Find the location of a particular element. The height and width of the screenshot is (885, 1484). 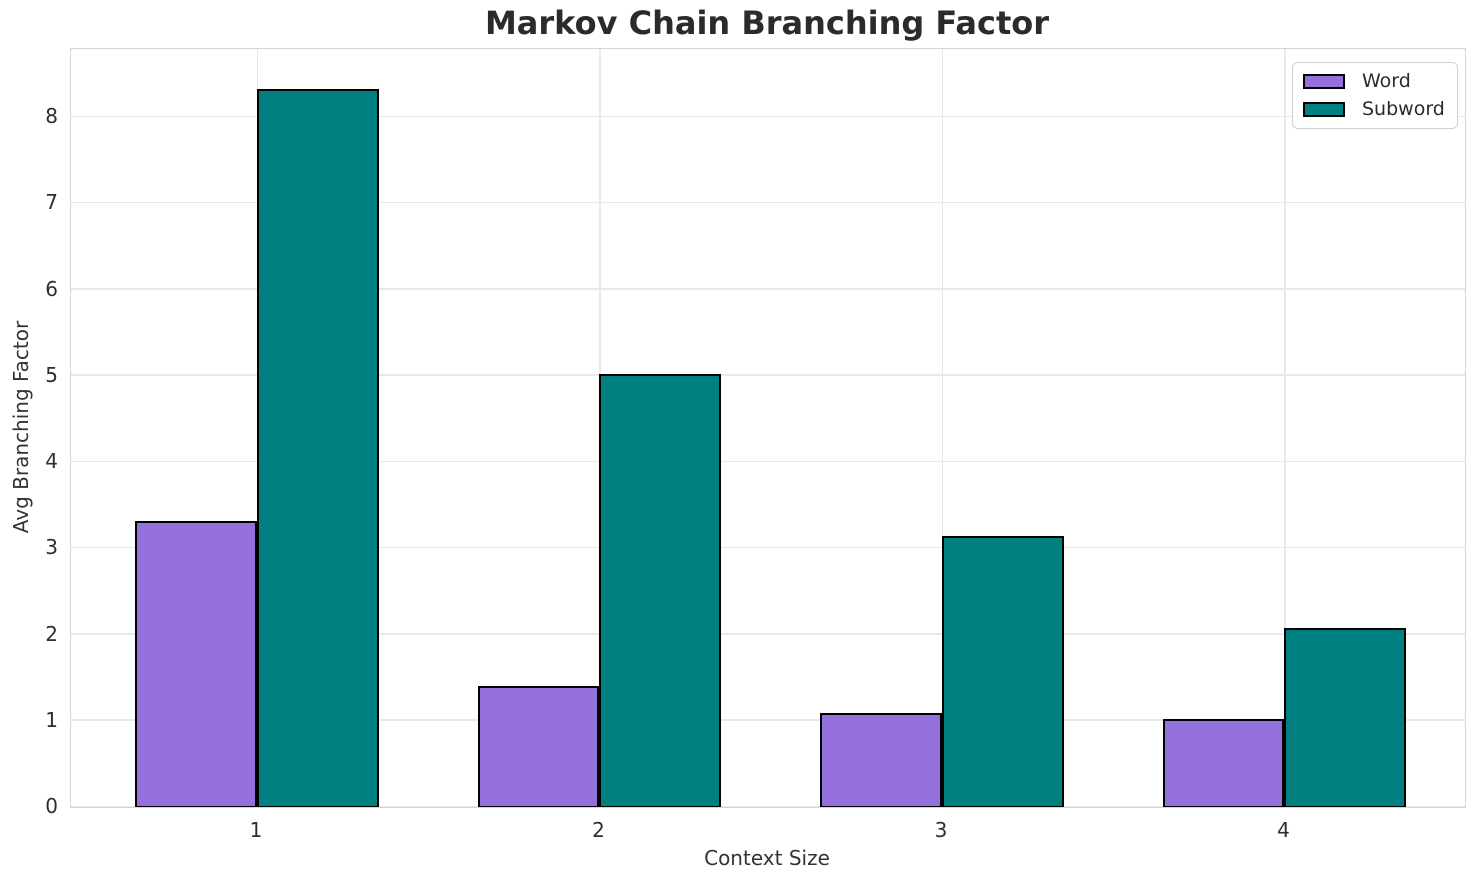

y-axis-label: Avg Branching Factor is located at coordinates (21, 427).